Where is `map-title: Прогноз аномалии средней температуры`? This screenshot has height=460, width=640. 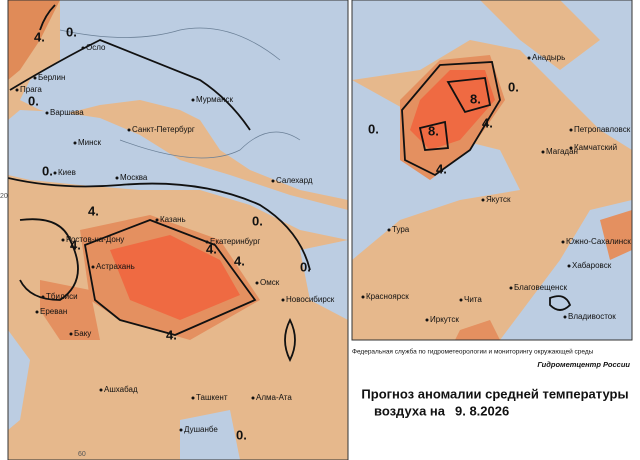
map-title: Прогноз аномалии средней температуры is located at coordinates (494, 393).